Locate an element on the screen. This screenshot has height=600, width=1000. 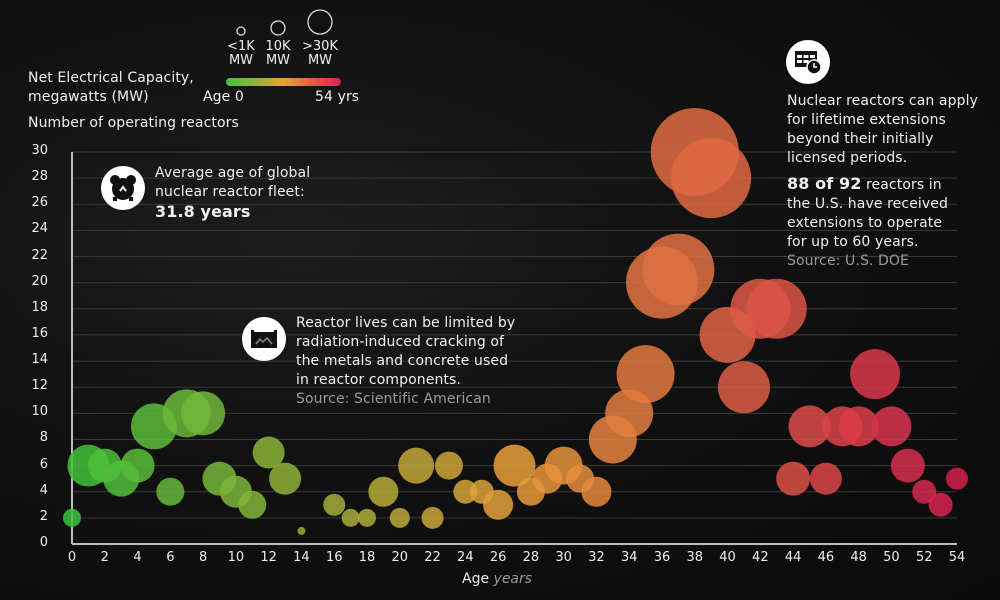
x-axis-title: Age years is located at coordinates (497, 579).